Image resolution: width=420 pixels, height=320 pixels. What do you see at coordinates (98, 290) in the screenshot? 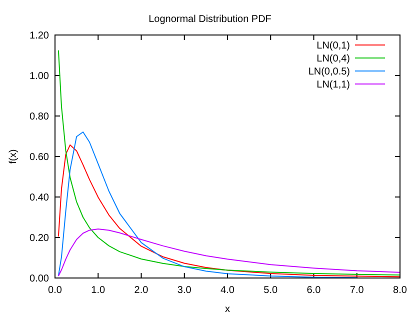
I see `x-tick-label: 1.0` at bounding box center [98, 290].